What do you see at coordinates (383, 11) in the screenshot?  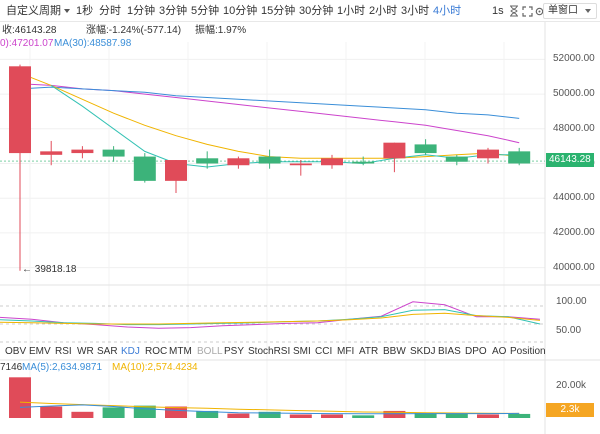 I see `tf-2h: 2小时` at bounding box center [383, 11].